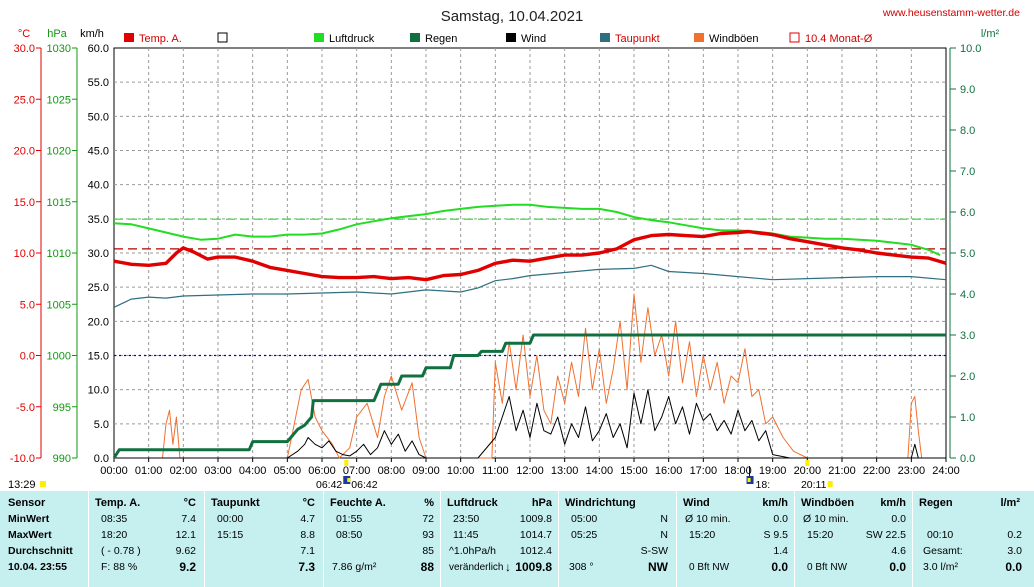 This screenshot has height=587, width=1034. What do you see at coordinates (967, 459) in the screenshot?
I see `rain-tick-label: 0.0` at bounding box center [967, 459].